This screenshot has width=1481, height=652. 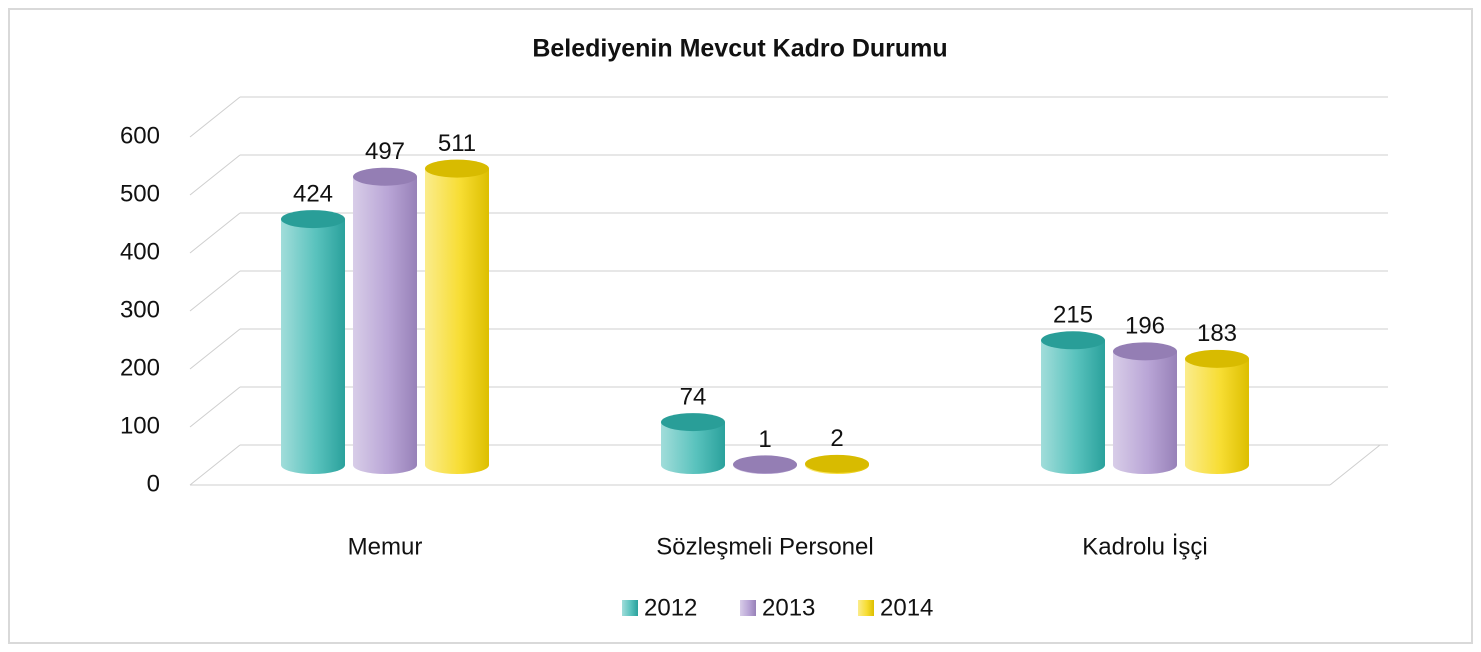 What do you see at coordinates (140, 193) in the screenshot?
I see `y-tick-label: 500` at bounding box center [140, 193].